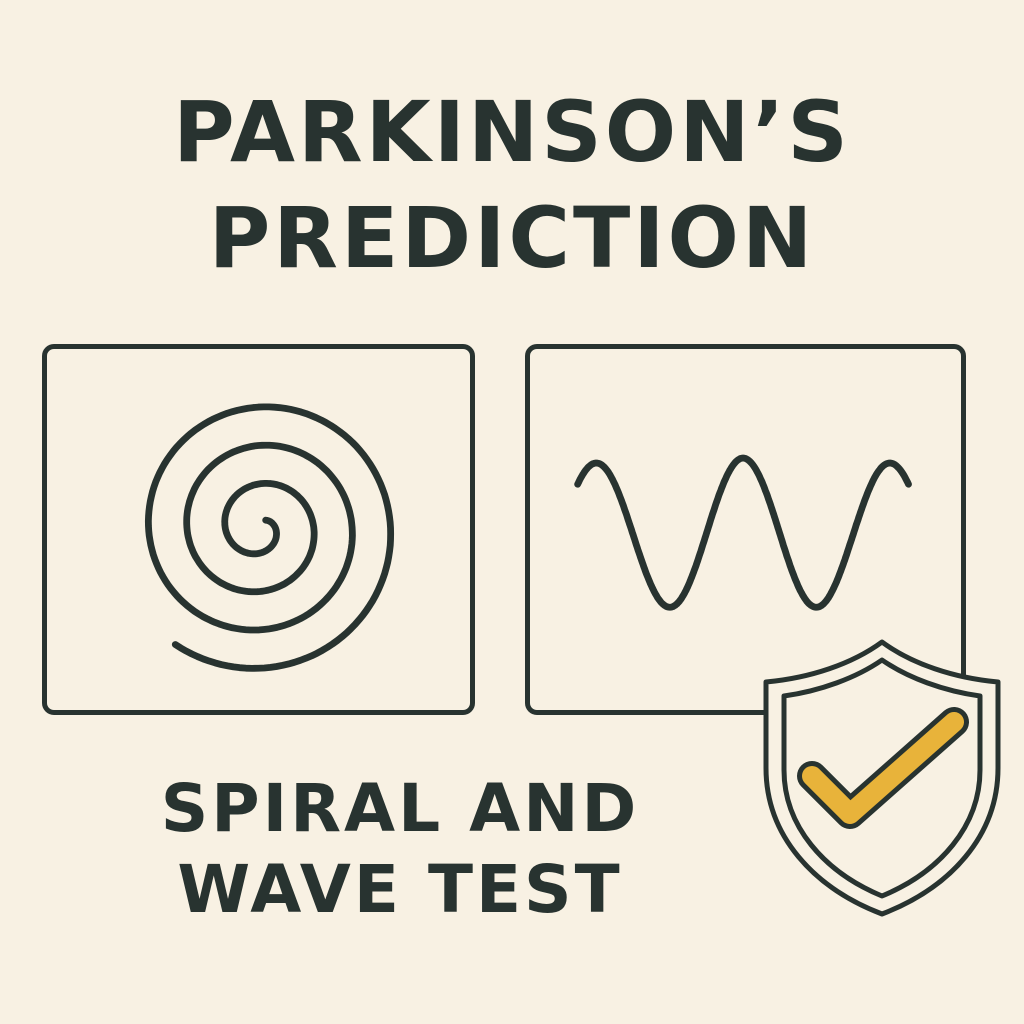 The width and height of the screenshot is (1024, 1024). Describe the element at coordinates (400, 808) in the screenshot. I see `subtitle-line-1: SPIRAL AND` at that location.